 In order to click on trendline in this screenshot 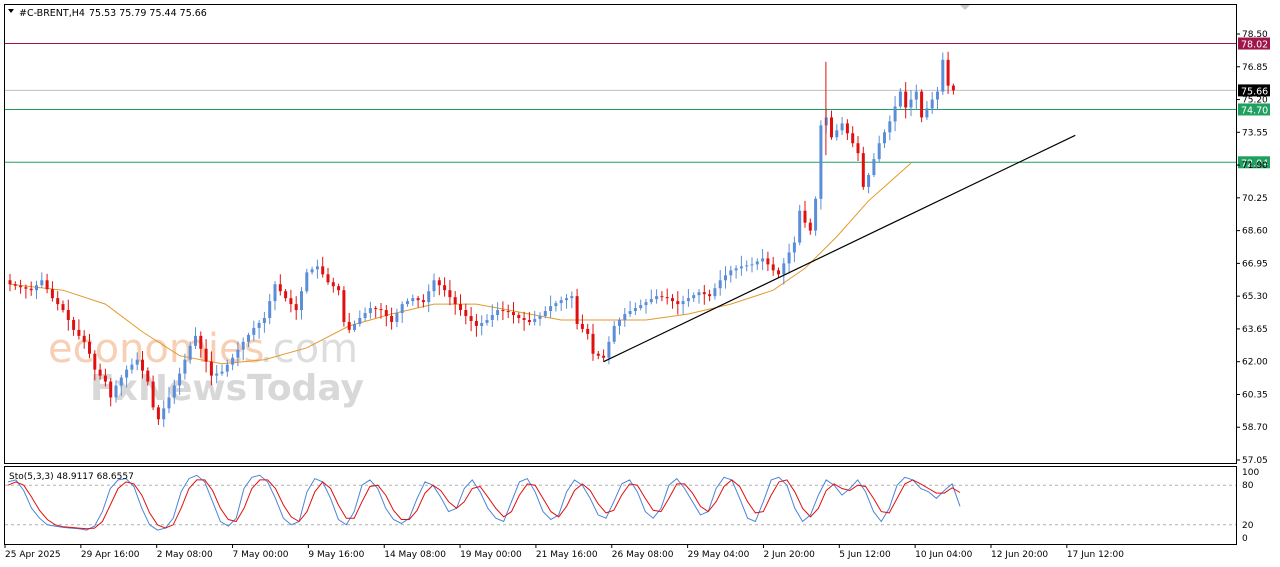, I will do `click(839, 248)`.